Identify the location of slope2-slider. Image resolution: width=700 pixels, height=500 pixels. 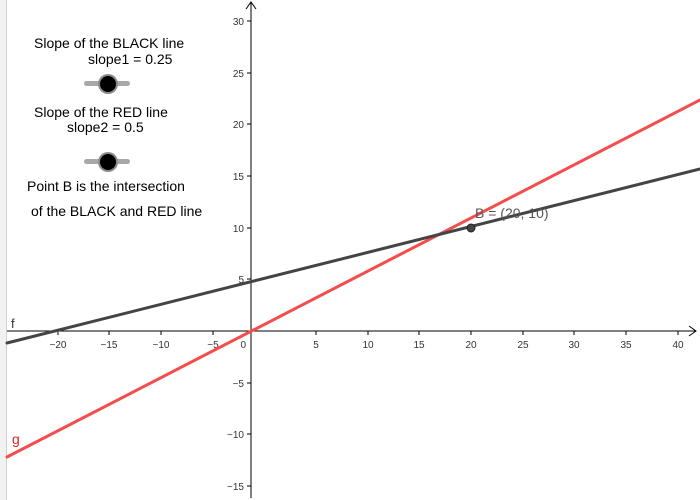
(107, 162).